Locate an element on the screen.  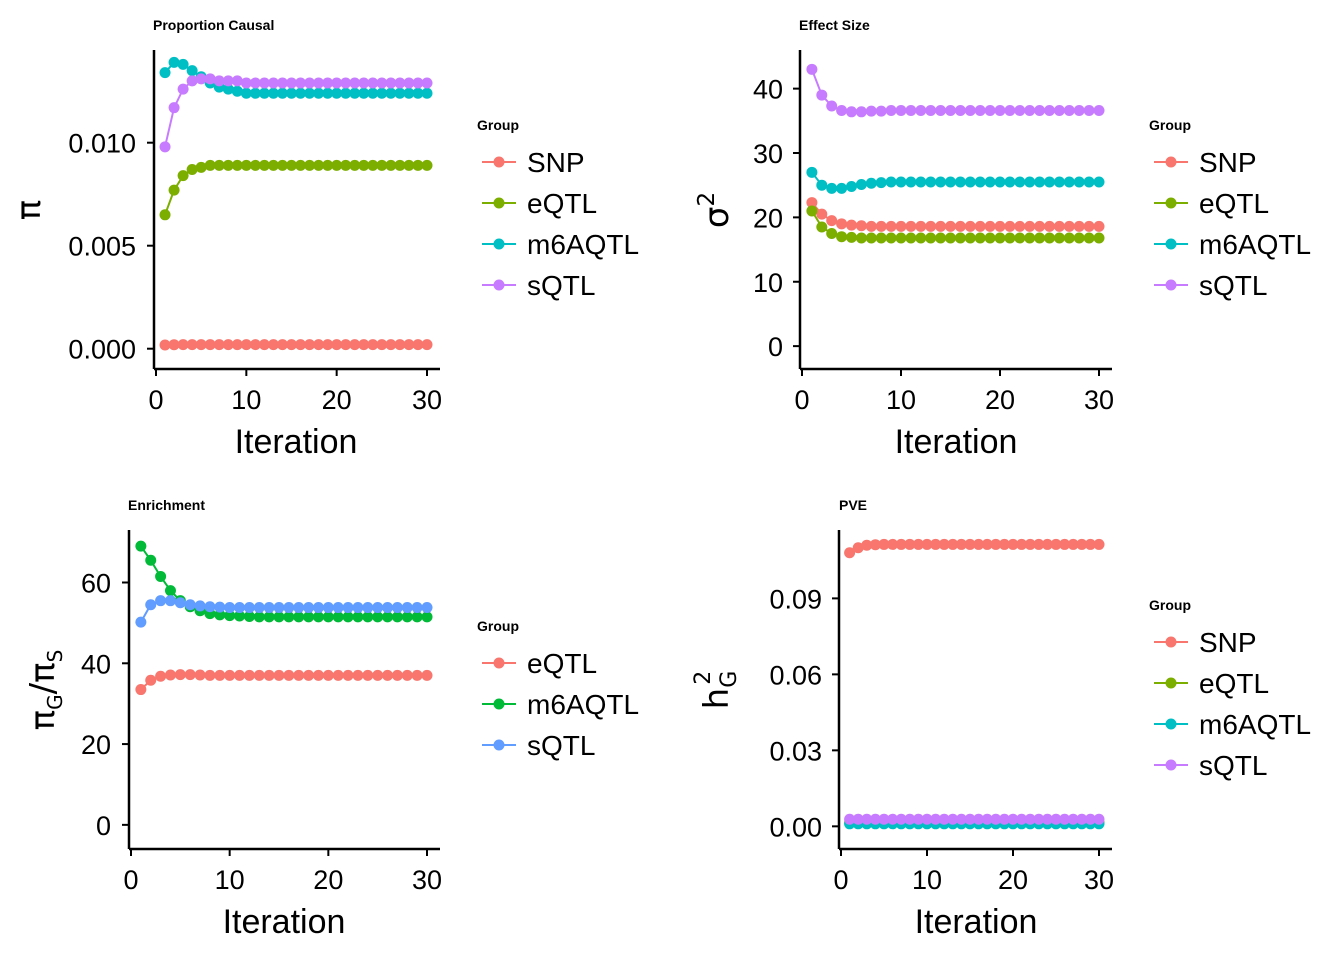
x-axis-title: Iteration is located at coordinates (296, 442).